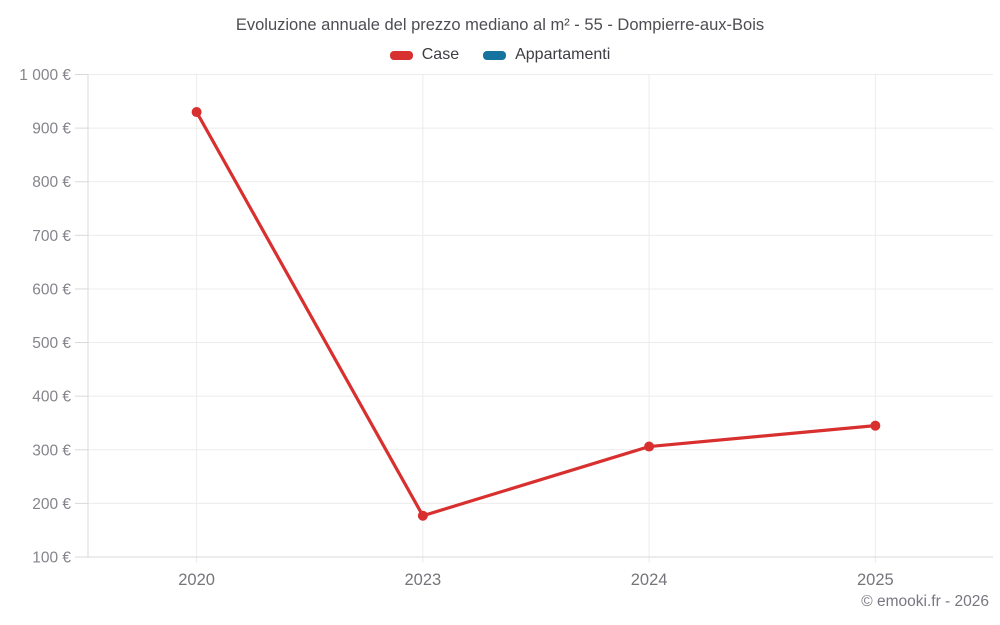  Describe the element at coordinates (495, 55) in the screenshot. I see `legend-swatch-appartamenti-icon` at that location.